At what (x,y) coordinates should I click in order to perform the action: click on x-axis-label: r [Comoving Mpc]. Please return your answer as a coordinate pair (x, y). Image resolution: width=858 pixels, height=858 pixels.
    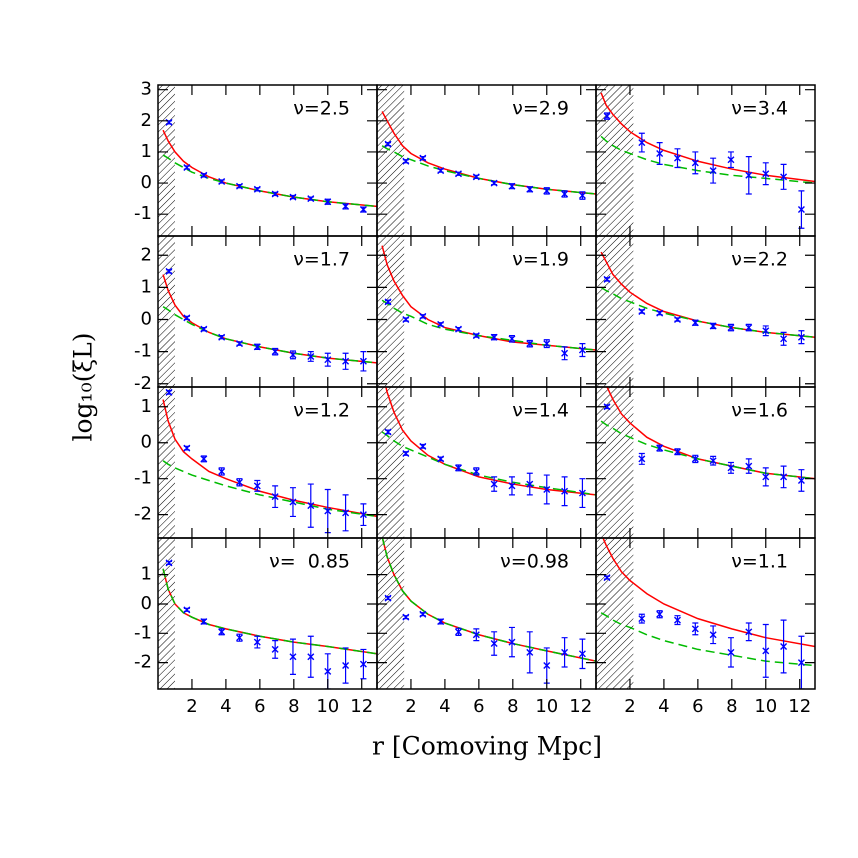
    Looking at the image, I should click on (487, 746).